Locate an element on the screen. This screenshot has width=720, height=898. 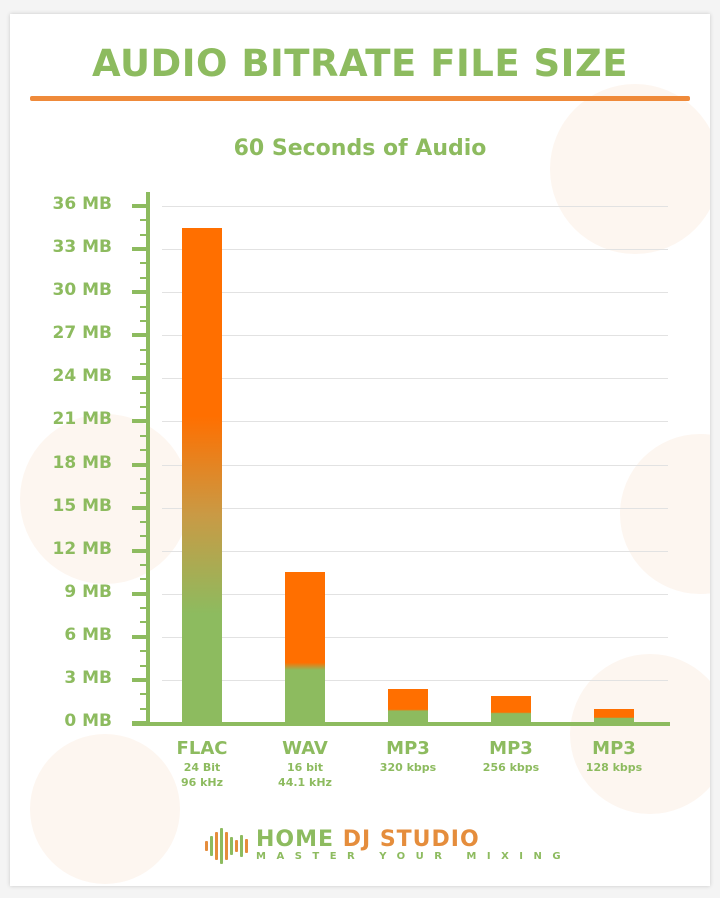
brand-logo: HOME DJ STUDIO MASTER YOUR MIXING is located at coordinates (388, 846).